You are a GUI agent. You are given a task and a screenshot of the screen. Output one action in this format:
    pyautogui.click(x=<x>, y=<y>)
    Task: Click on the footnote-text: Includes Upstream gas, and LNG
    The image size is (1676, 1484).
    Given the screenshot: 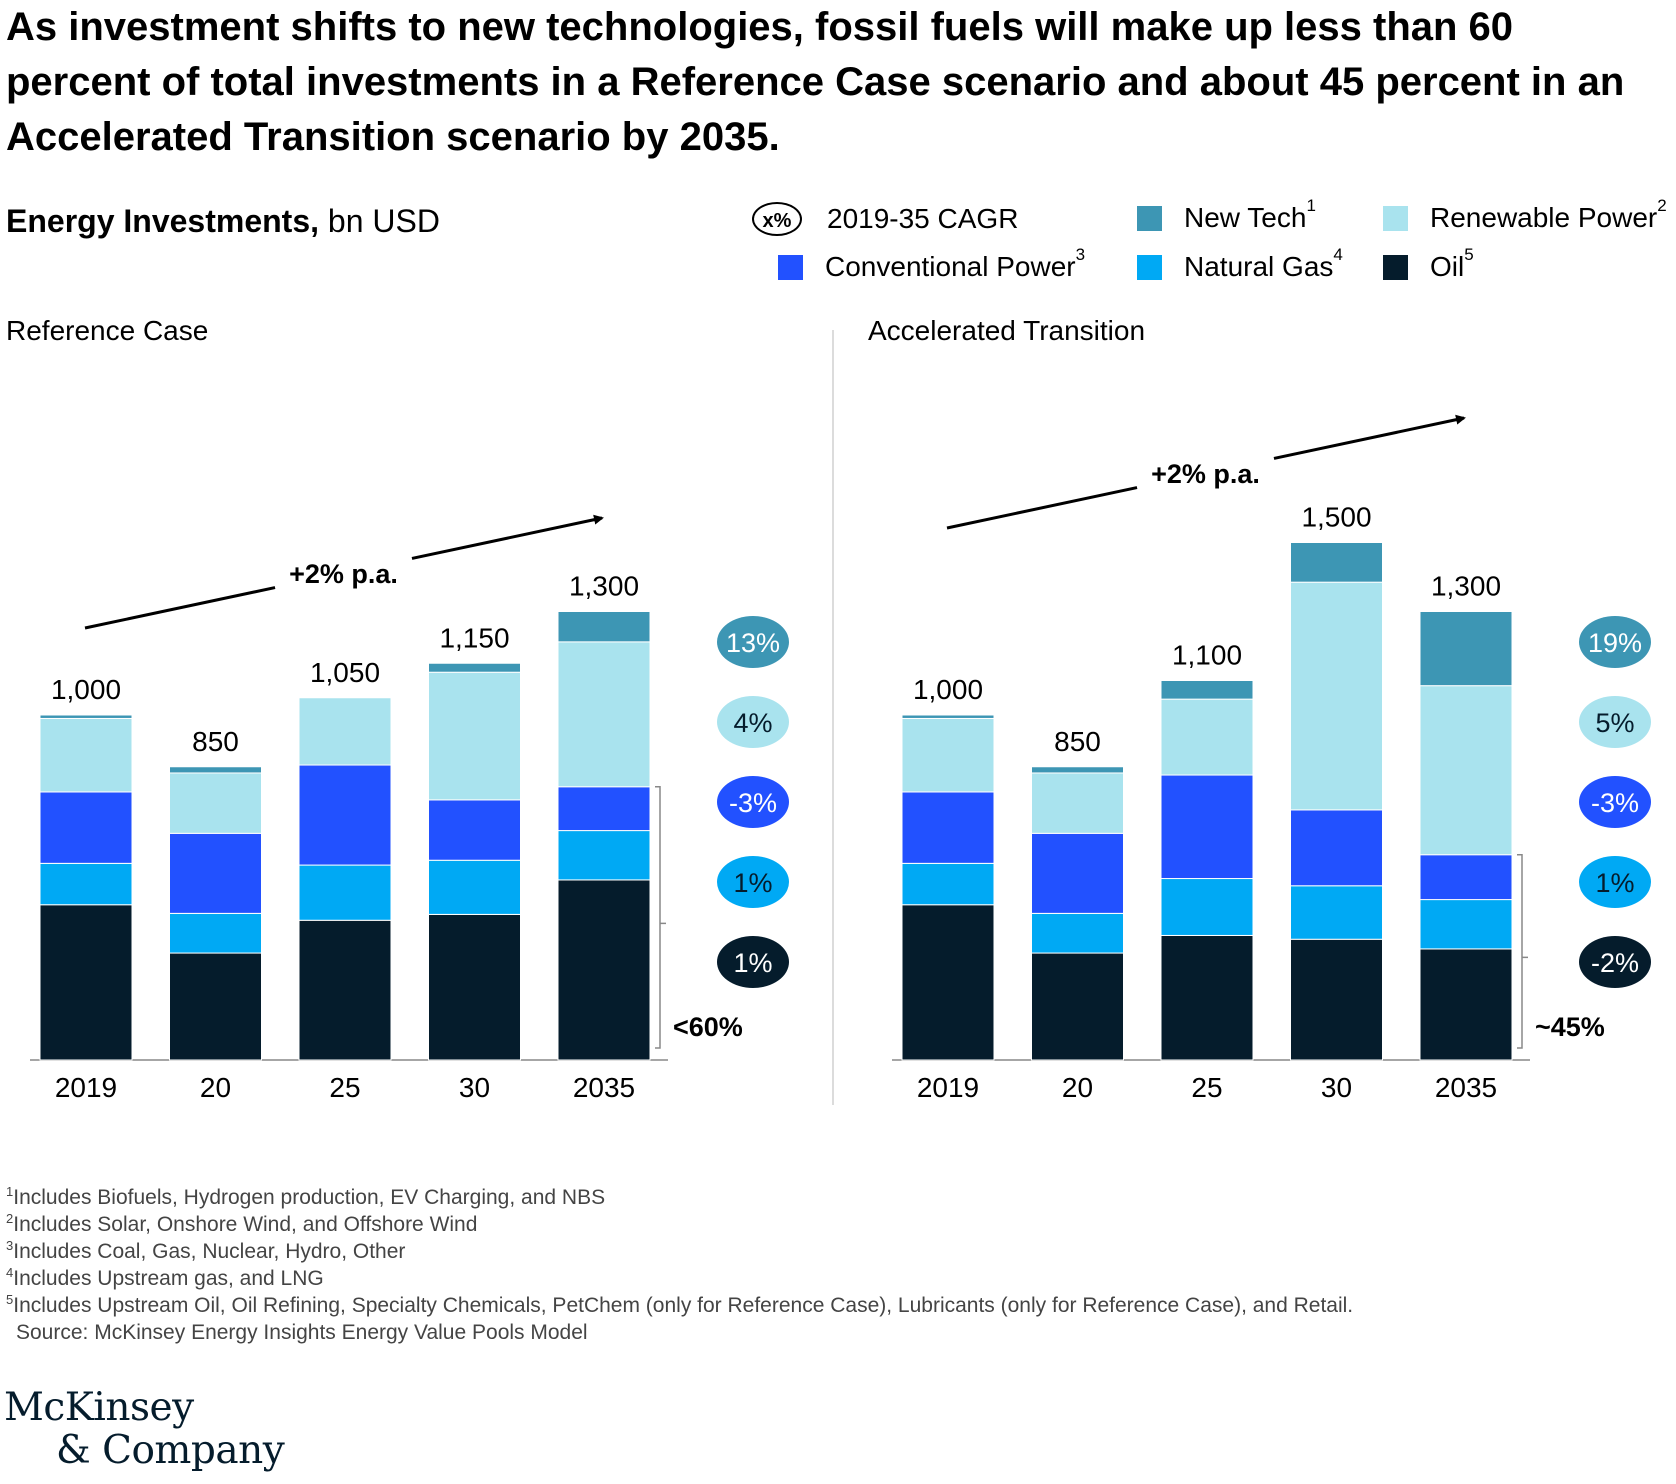 What is the action you would take?
    pyautogui.click(x=168, y=1278)
    